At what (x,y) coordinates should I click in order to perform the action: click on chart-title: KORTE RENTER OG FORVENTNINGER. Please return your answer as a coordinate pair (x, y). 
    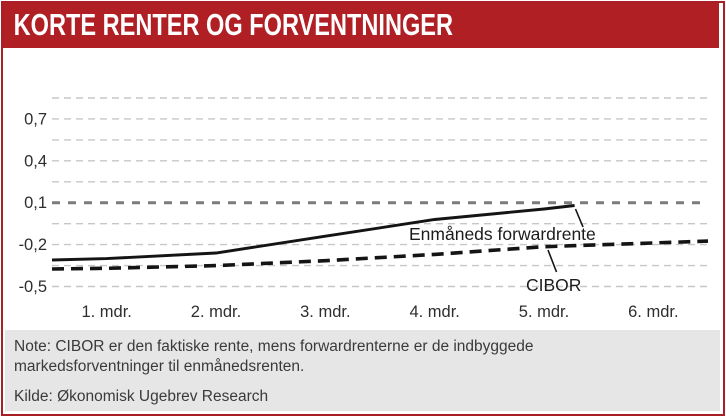
    Looking at the image, I should click on (233, 24).